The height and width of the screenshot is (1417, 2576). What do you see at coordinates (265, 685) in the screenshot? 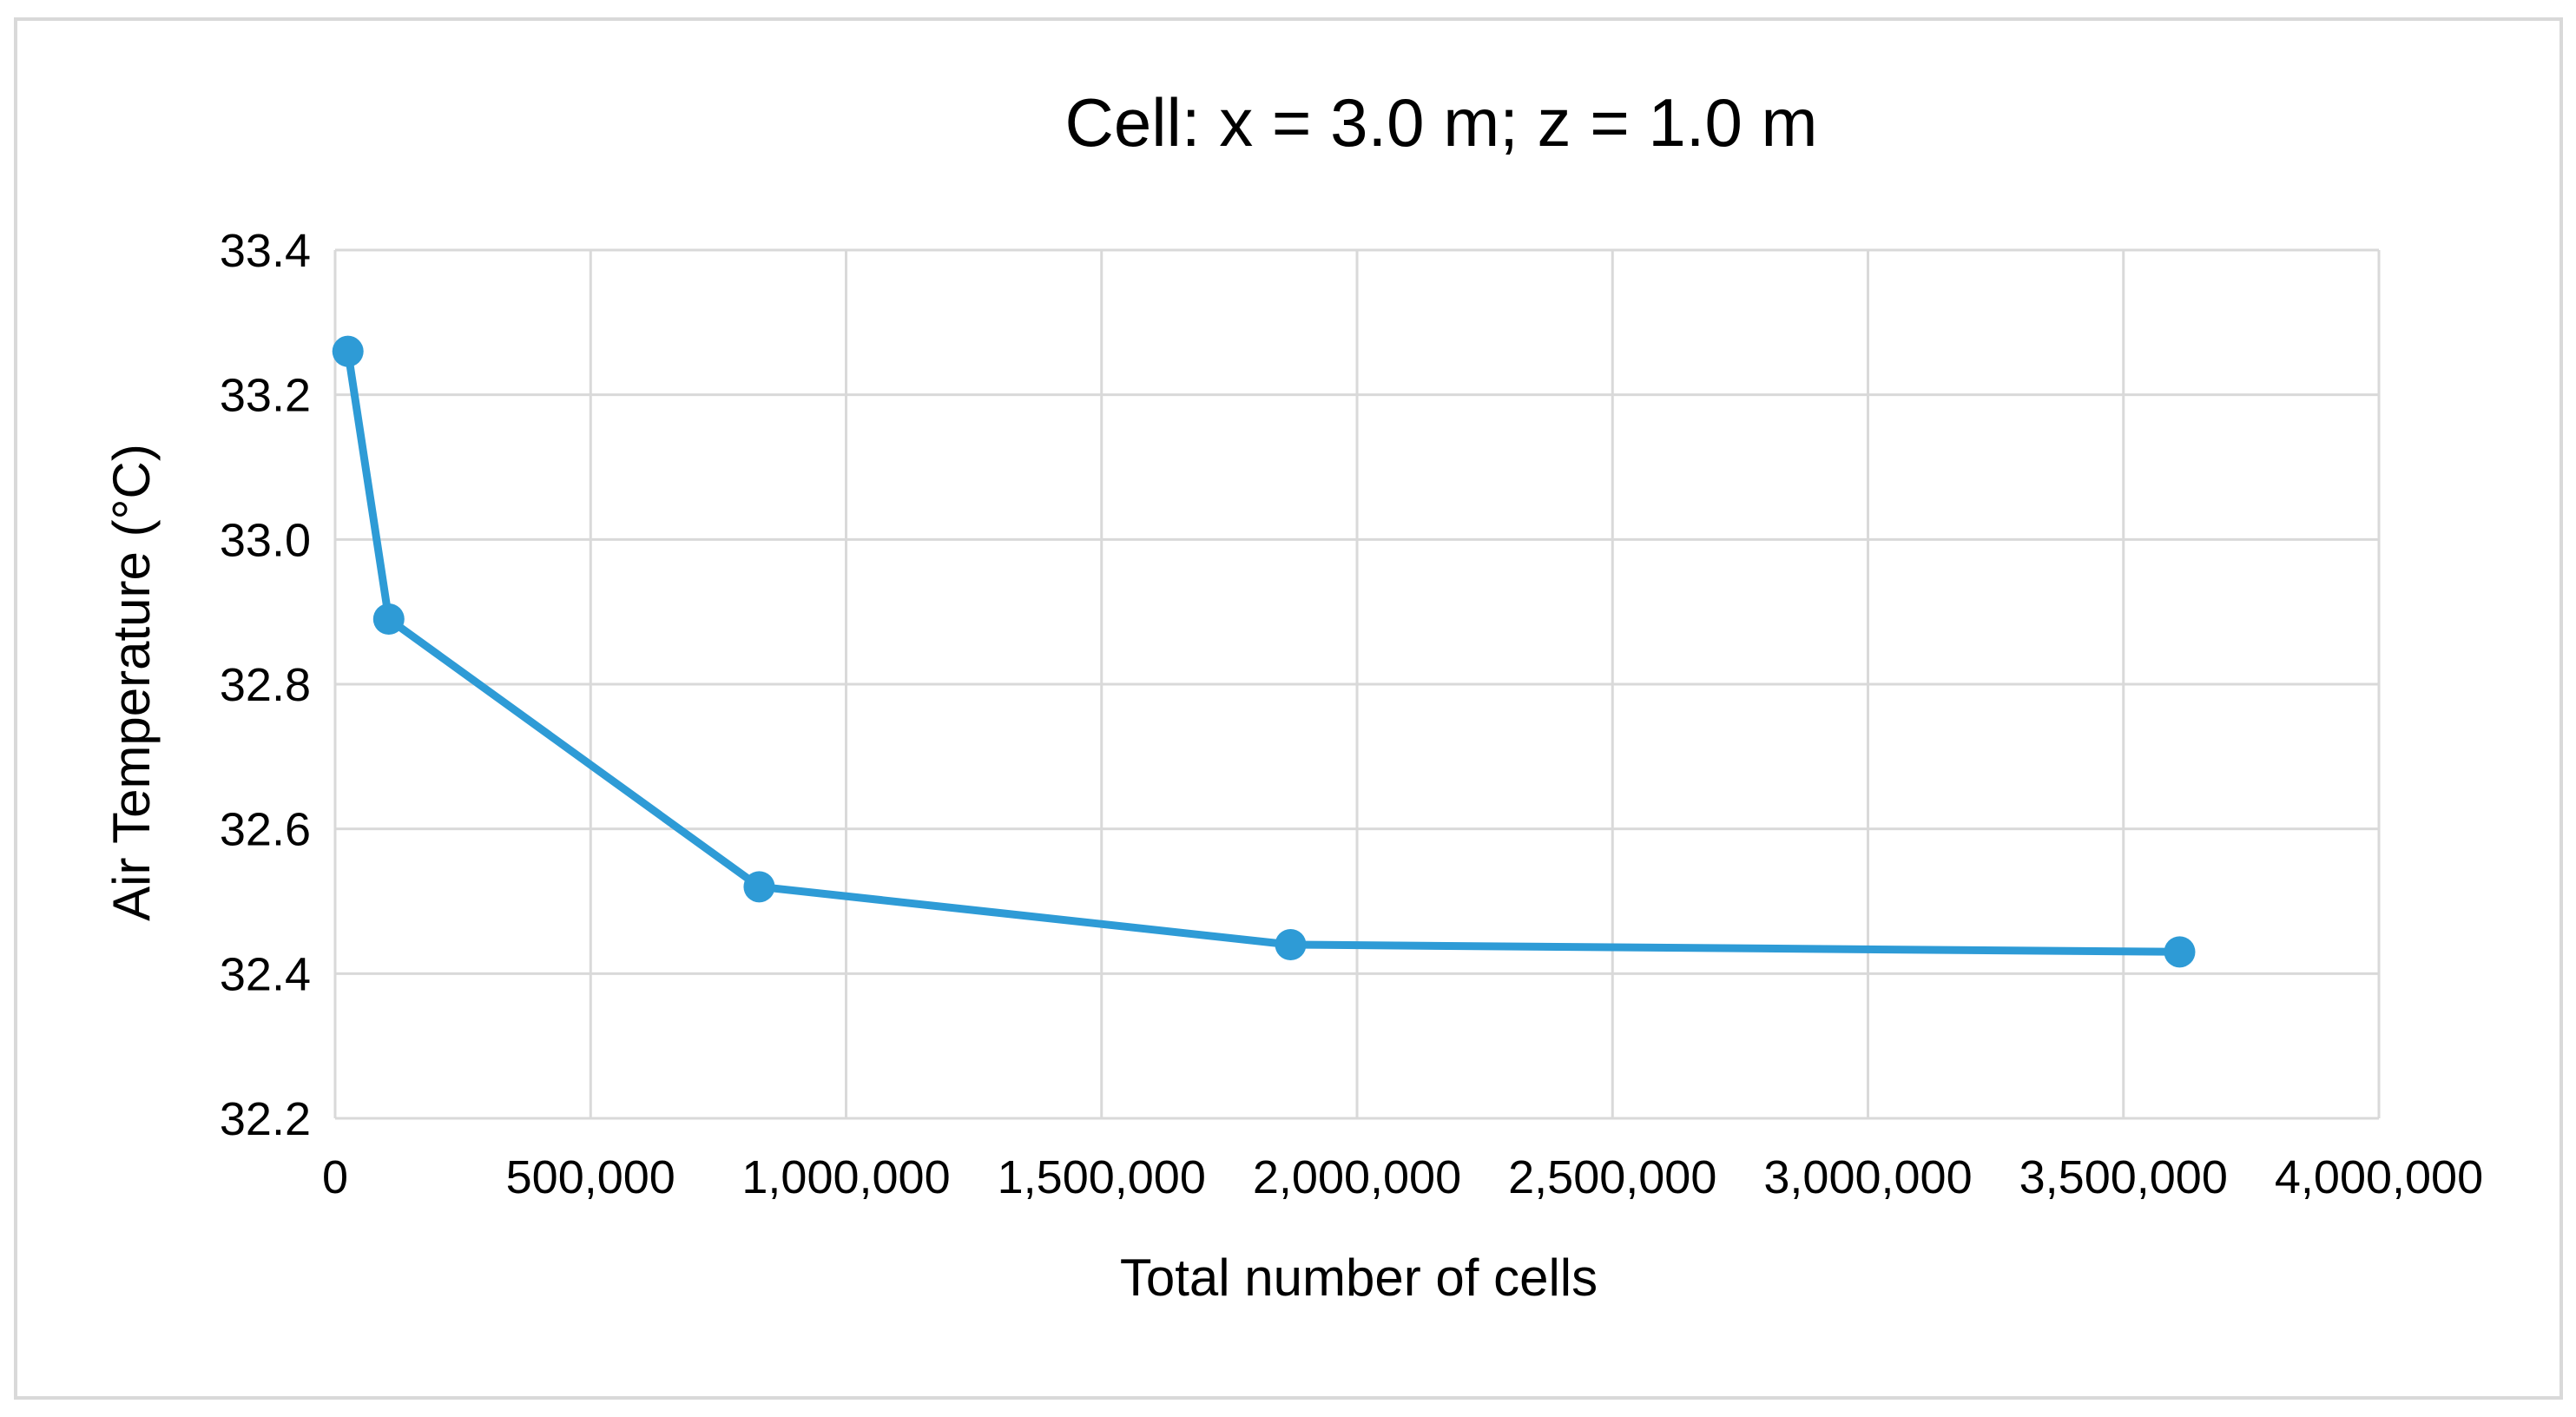
I see `y-tick-label: 32.8` at bounding box center [265, 685].